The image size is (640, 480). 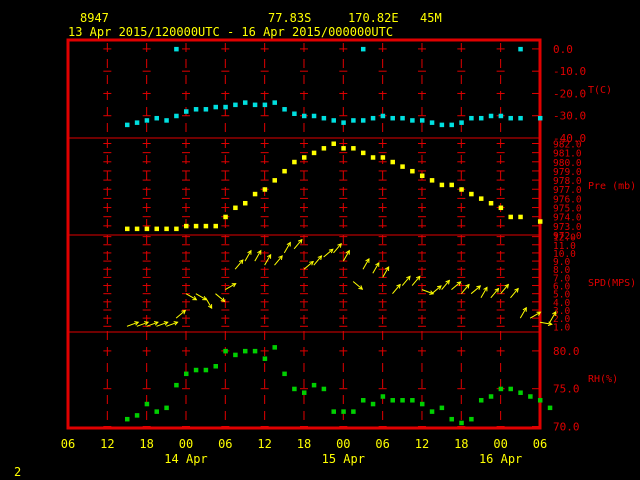 What do you see at coordinates (17, 472) in the screenshot?
I see `page-number: 2` at bounding box center [17, 472].